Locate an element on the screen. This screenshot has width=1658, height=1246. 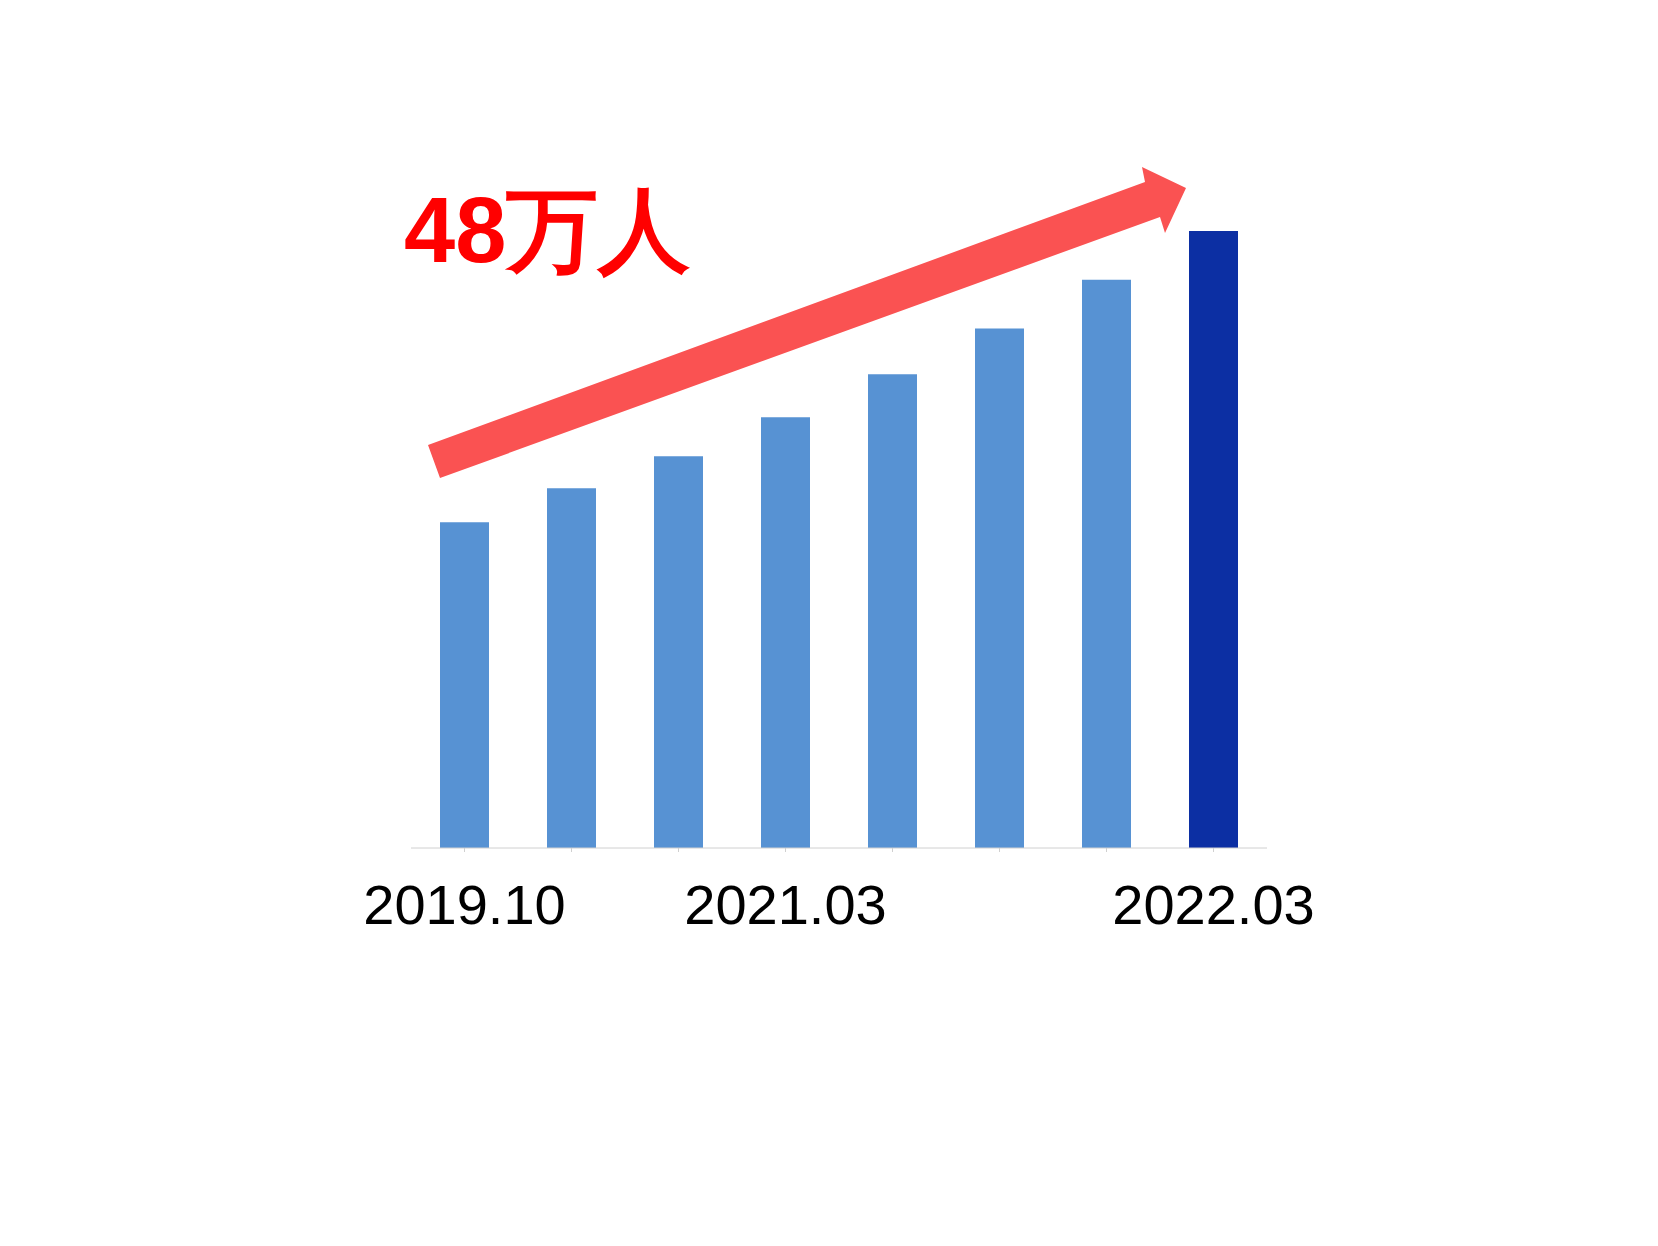
x-tick-label: 2022.03 is located at coordinates (1213, 904).